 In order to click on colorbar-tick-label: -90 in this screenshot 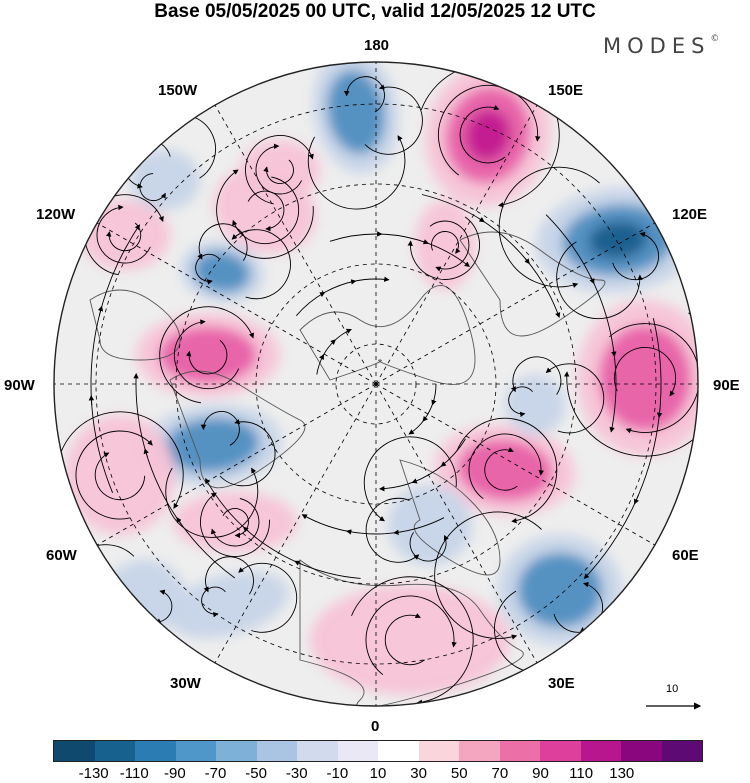, I will do `click(175, 773)`.